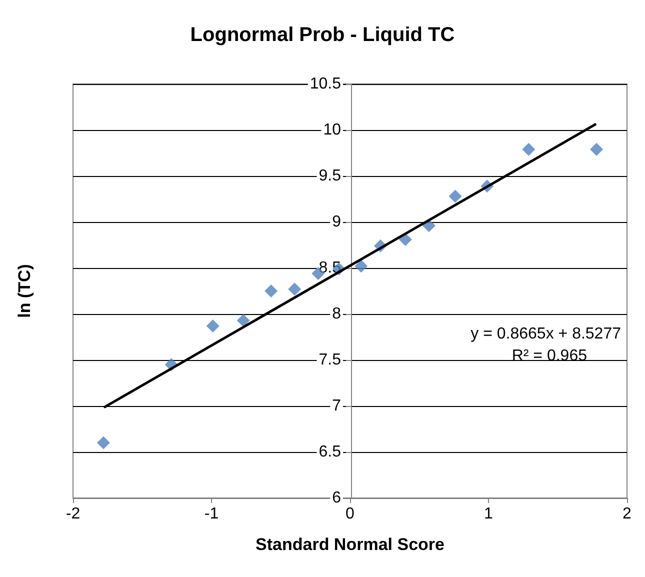  What do you see at coordinates (350, 544) in the screenshot?
I see `x-axis-title: Standard Normal Score` at bounding box center [350, 544].